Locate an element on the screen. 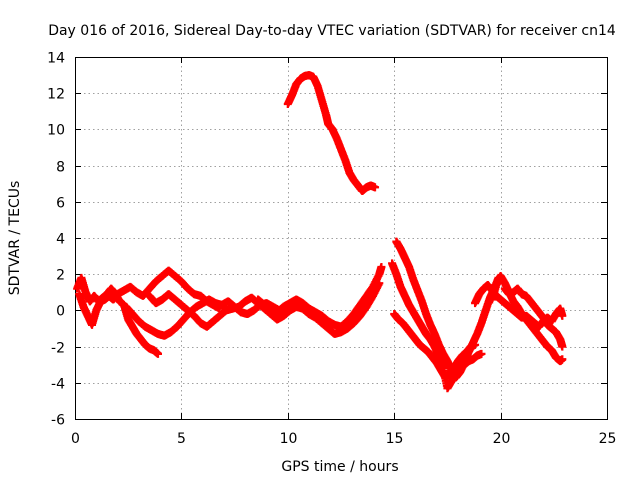  y-tick-label: -6 is located at coordinates (58, 421).